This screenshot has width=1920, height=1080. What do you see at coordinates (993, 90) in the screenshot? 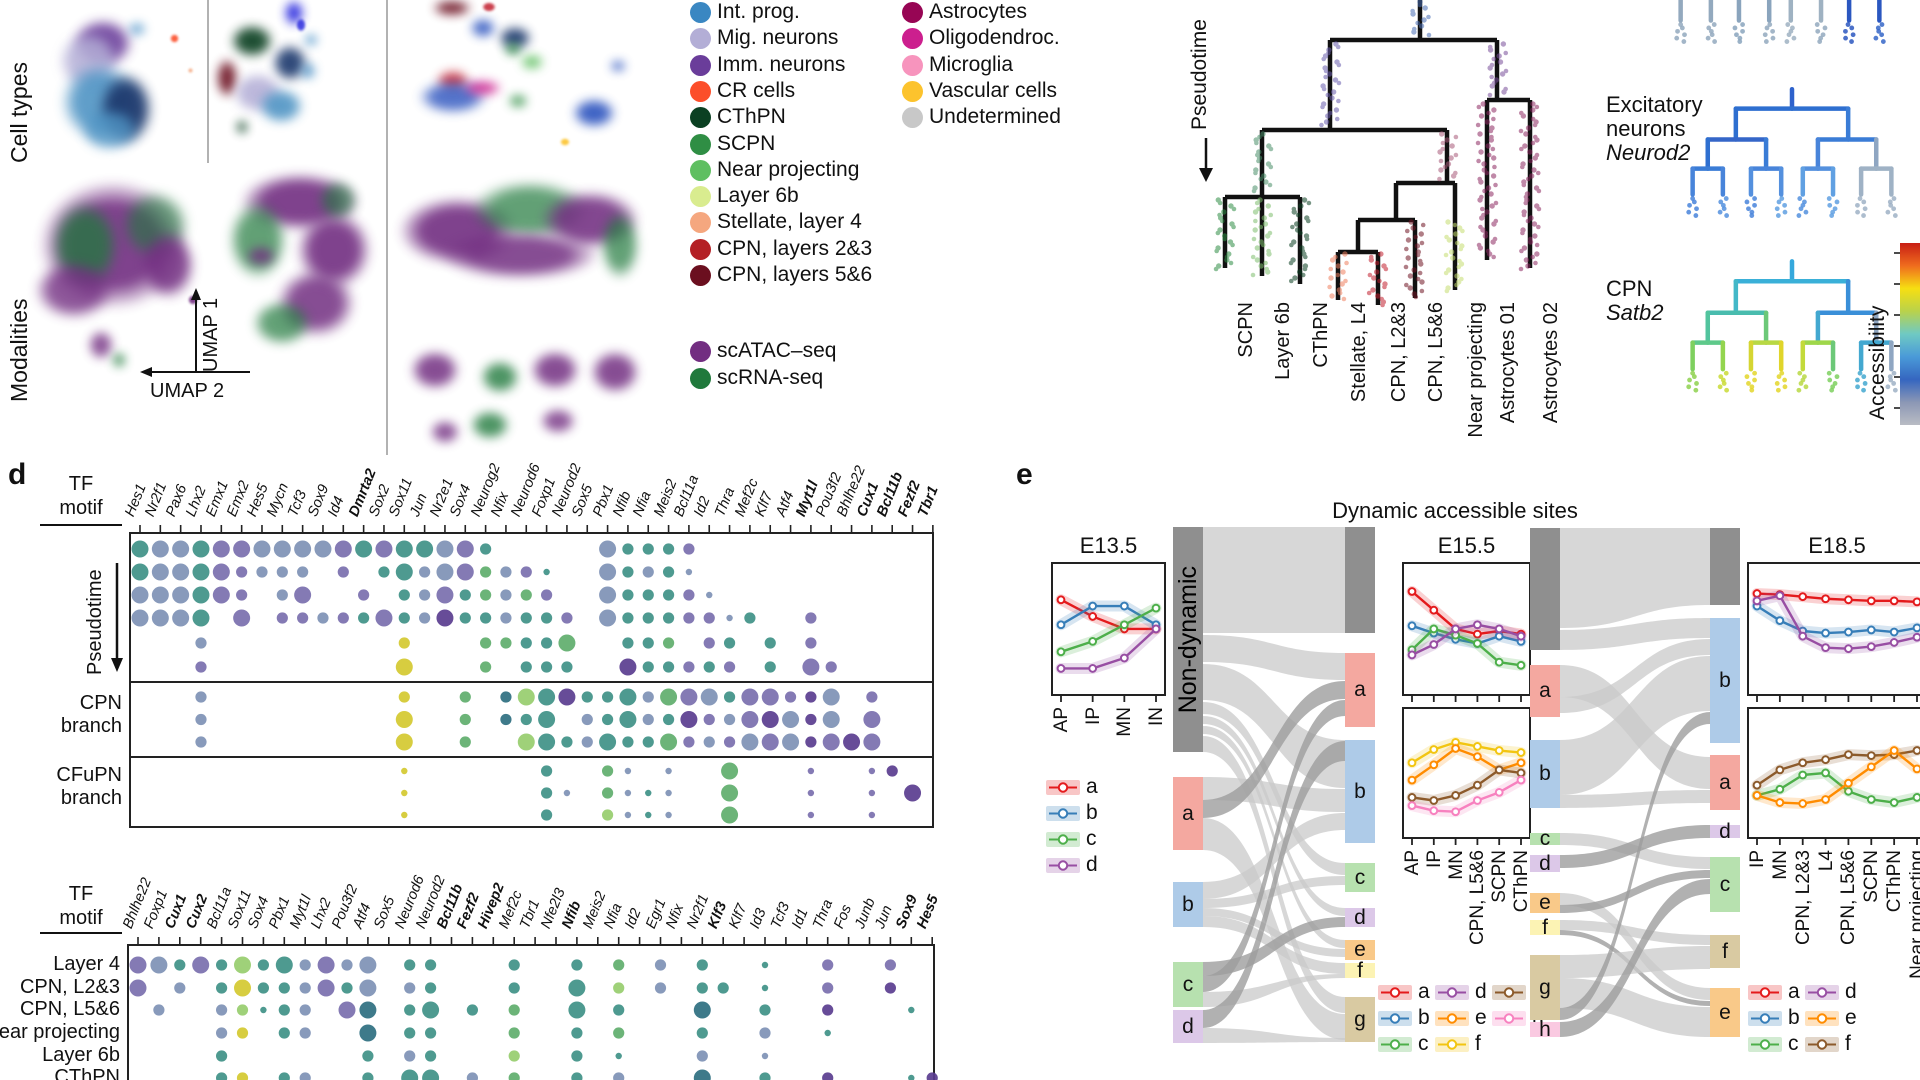
I see `legend-label-celltype: Vascular cells` at bounding box center [993, 90].